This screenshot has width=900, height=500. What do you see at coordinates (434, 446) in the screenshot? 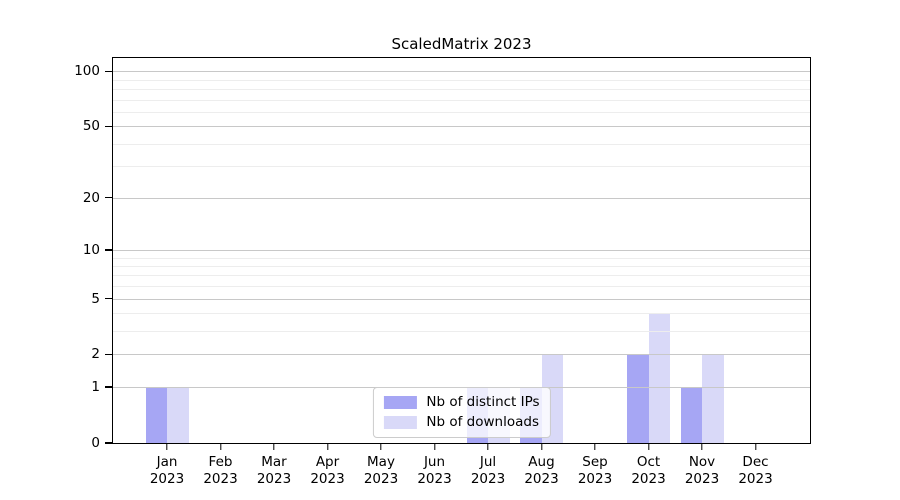
I see `x-tick-mark-jun` at bounding box center [434, 446].